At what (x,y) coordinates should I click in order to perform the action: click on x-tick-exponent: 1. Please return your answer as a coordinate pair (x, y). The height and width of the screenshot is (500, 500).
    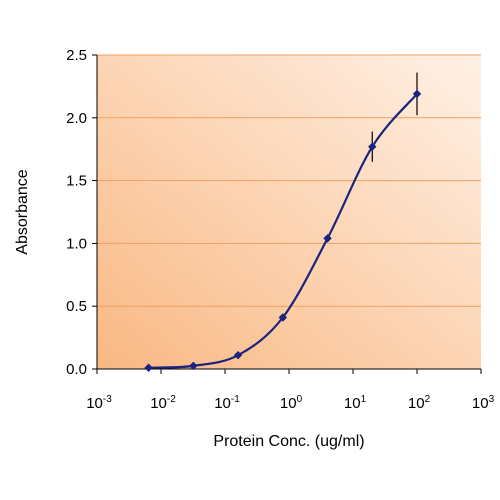
    Looking at the image, I should click on (364, 399).